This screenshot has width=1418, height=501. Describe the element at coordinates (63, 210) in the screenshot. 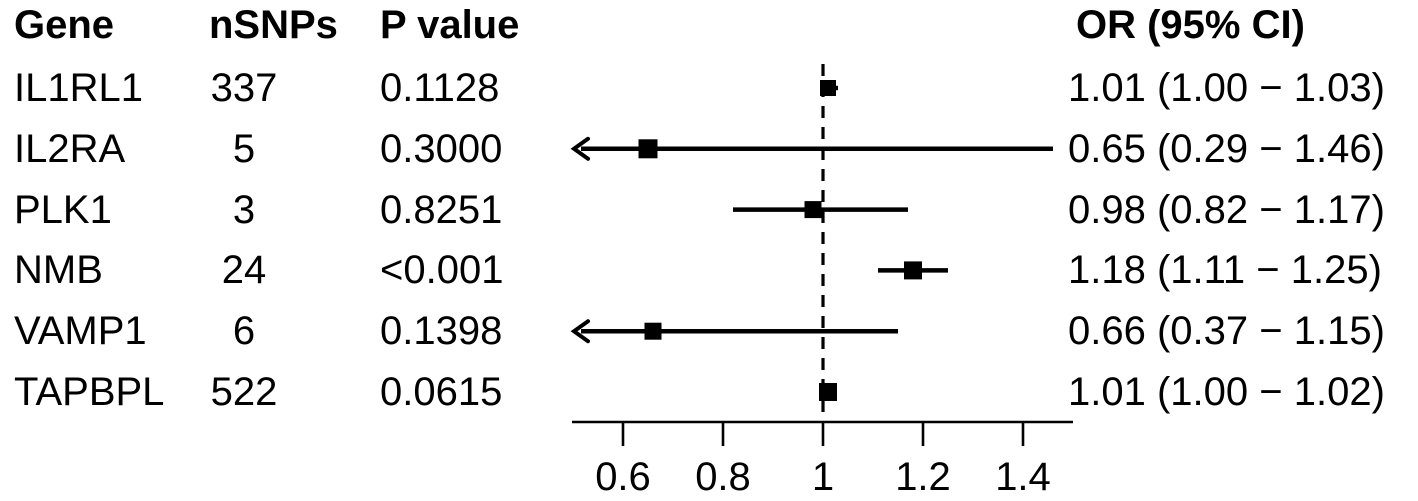

I see `gene-name: PLK1` at that location.